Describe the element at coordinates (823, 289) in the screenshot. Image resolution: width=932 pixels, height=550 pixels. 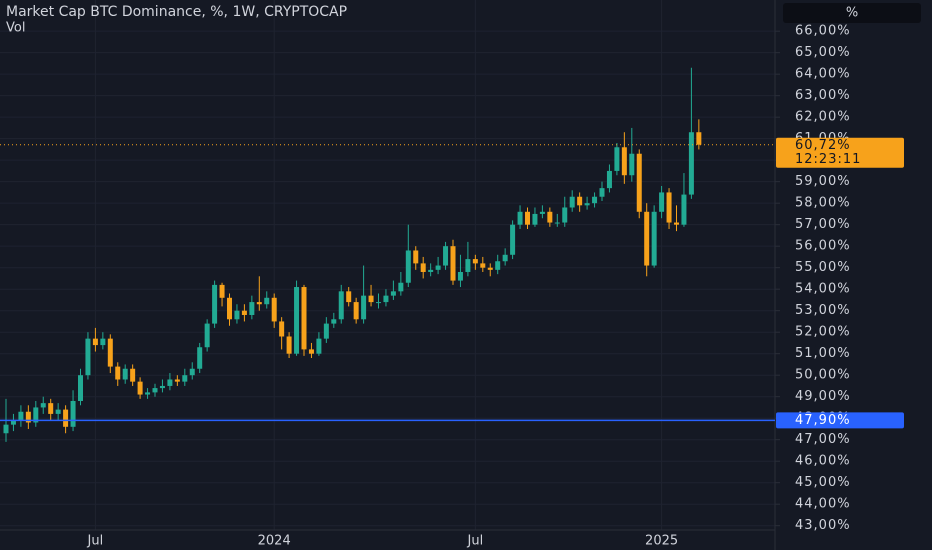
I see `y-tick-label: 54,00%` at that location.